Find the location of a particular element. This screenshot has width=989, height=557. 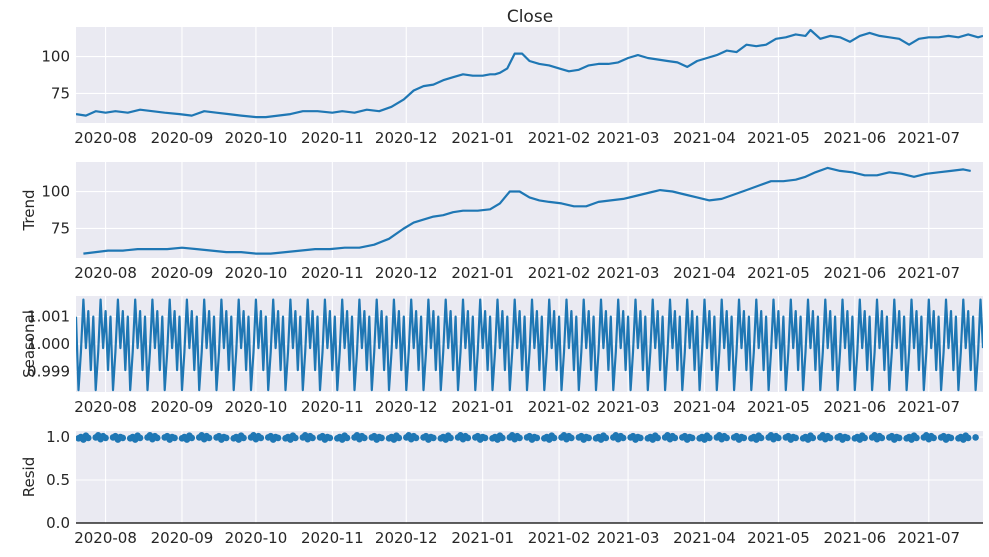

y-tick-label: 1.001 is located at coordinates (48, 317).